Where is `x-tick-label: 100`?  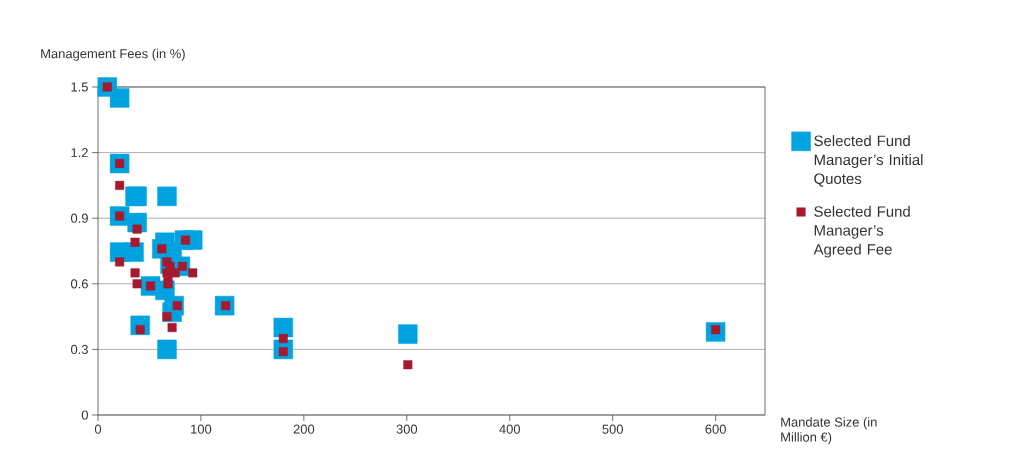
x-tick-label: 100 is located at coordinates (201, 429).